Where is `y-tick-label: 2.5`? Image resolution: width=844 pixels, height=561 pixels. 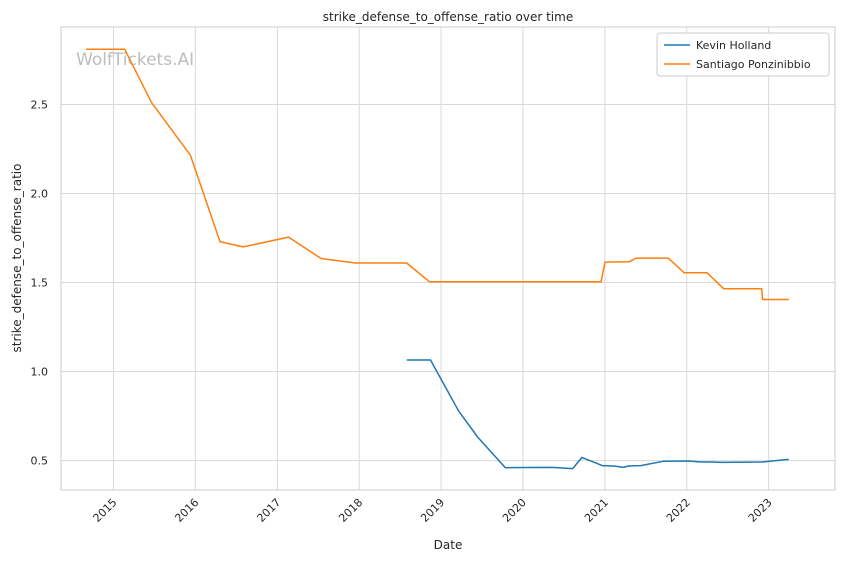 y-tick-label: 2.5 is located at coordinates (40, 104).